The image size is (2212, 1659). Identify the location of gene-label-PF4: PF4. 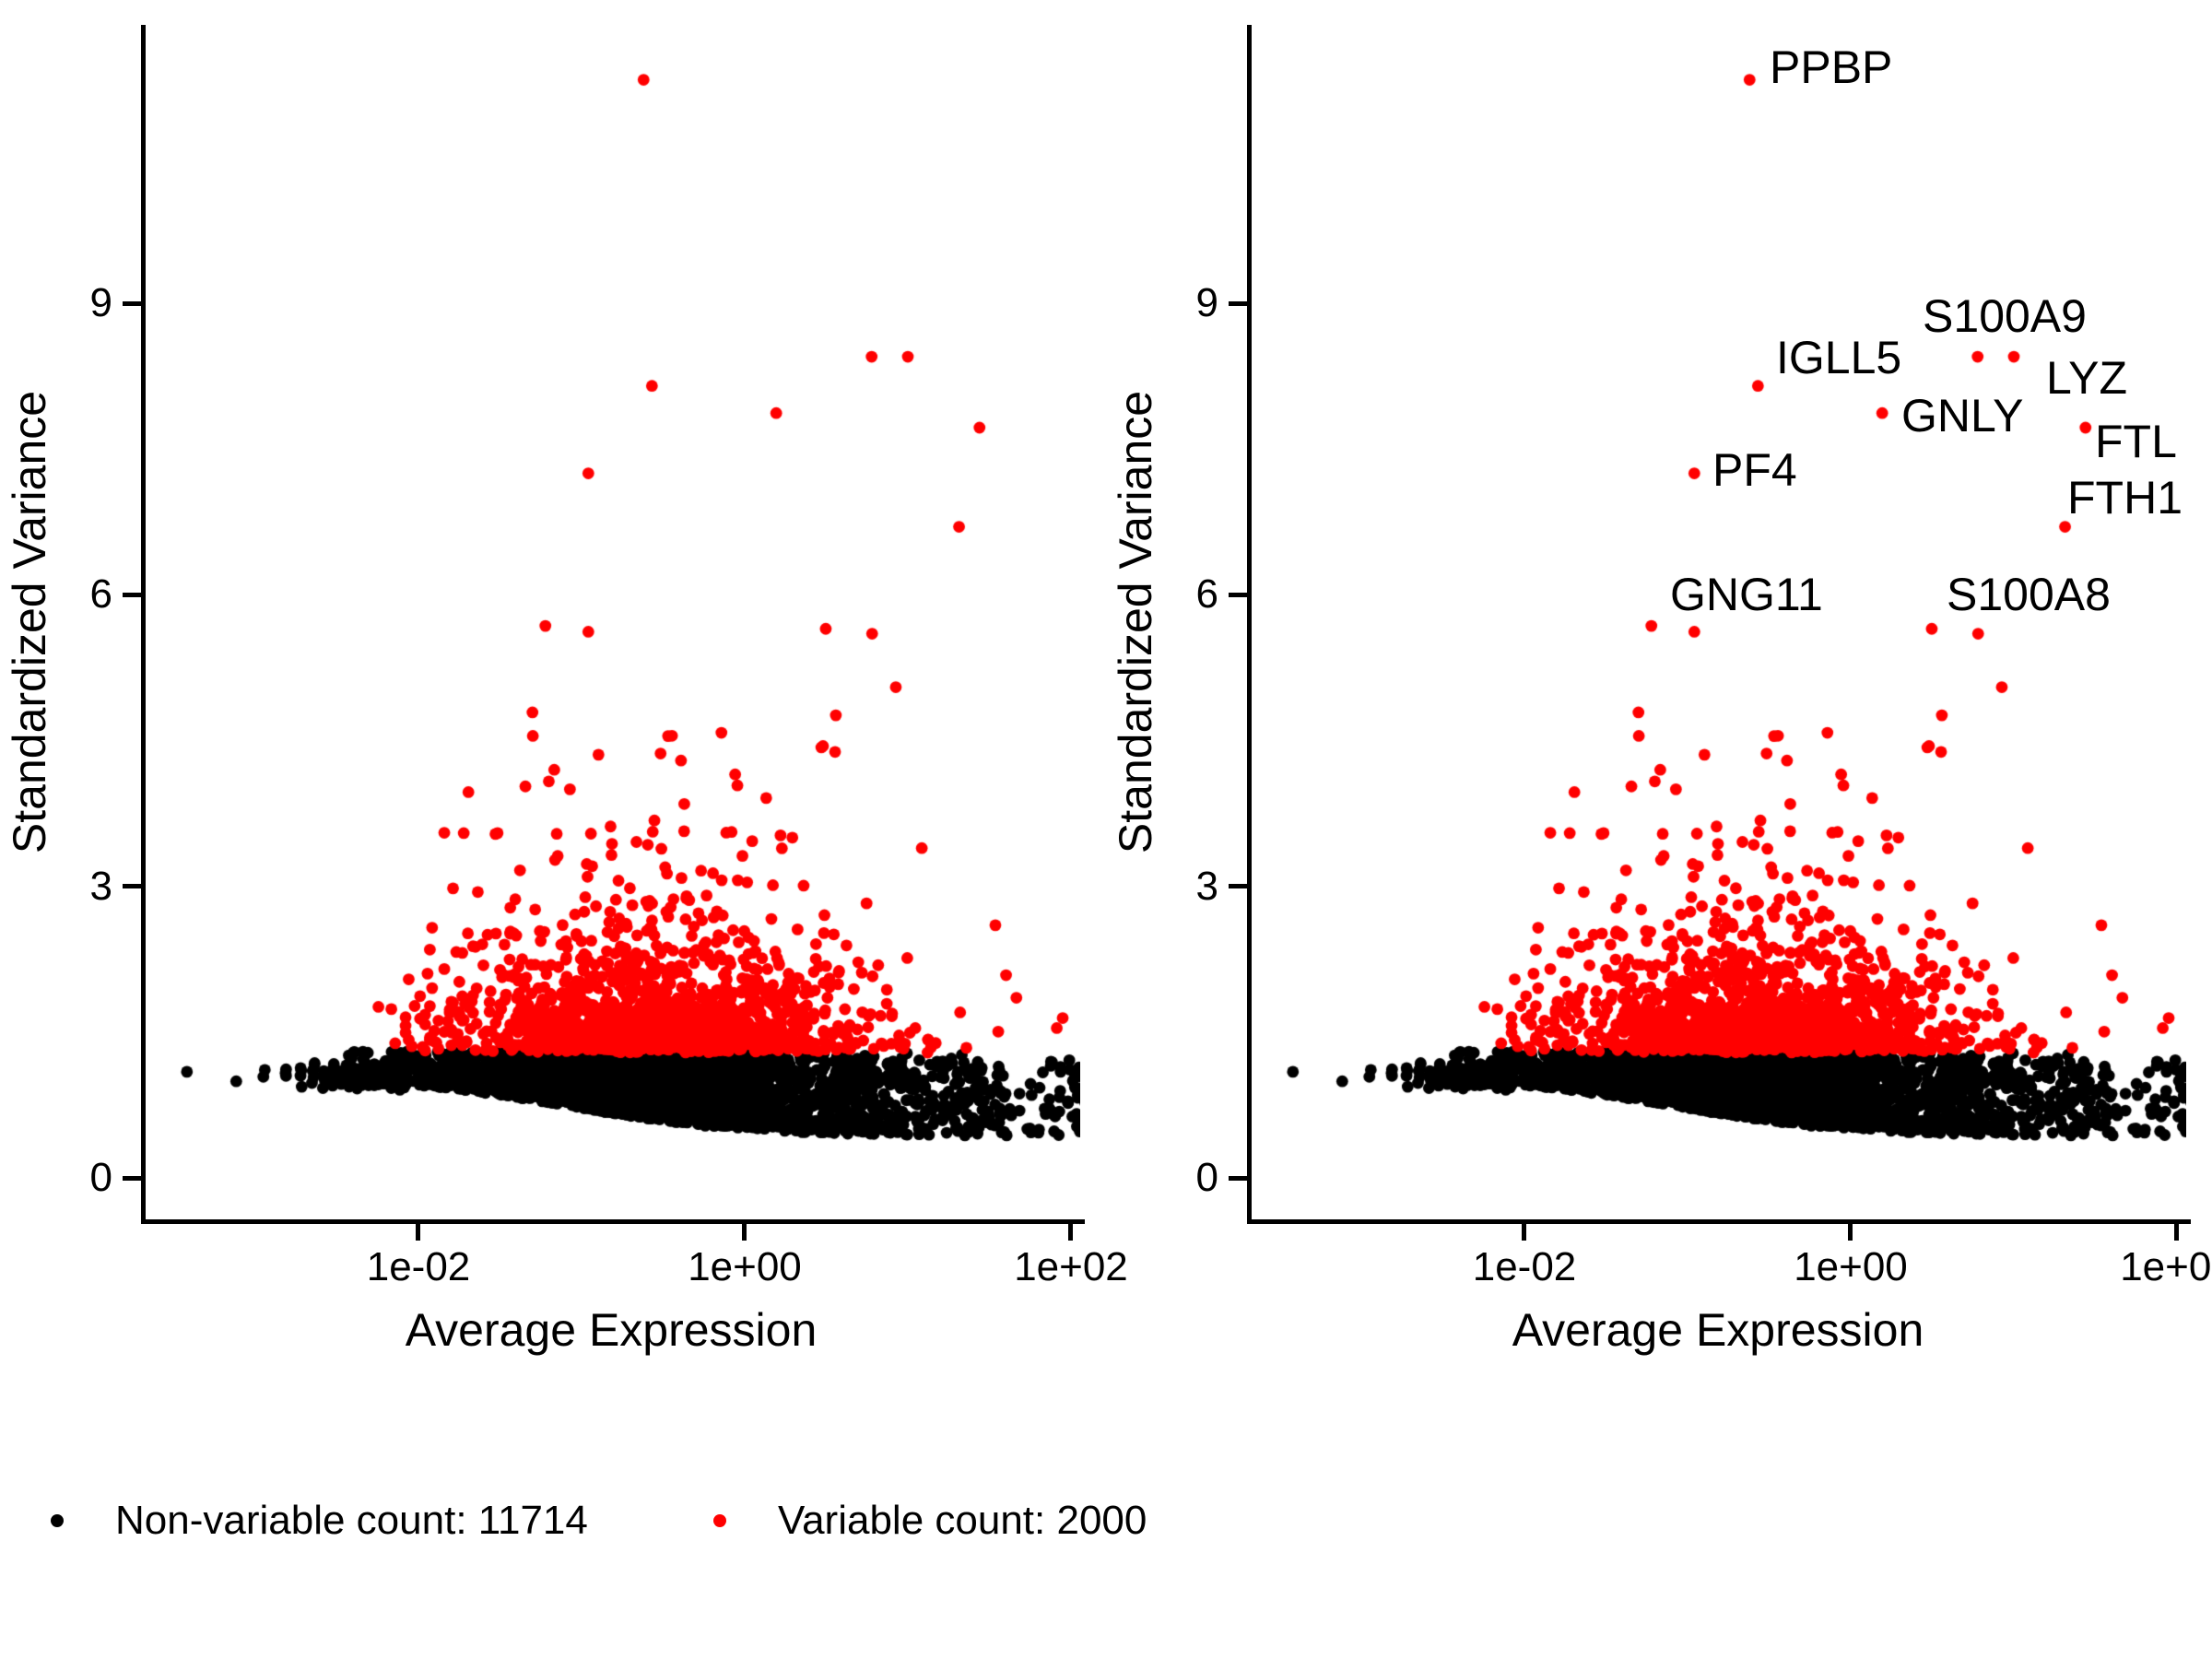
(1754, 470).